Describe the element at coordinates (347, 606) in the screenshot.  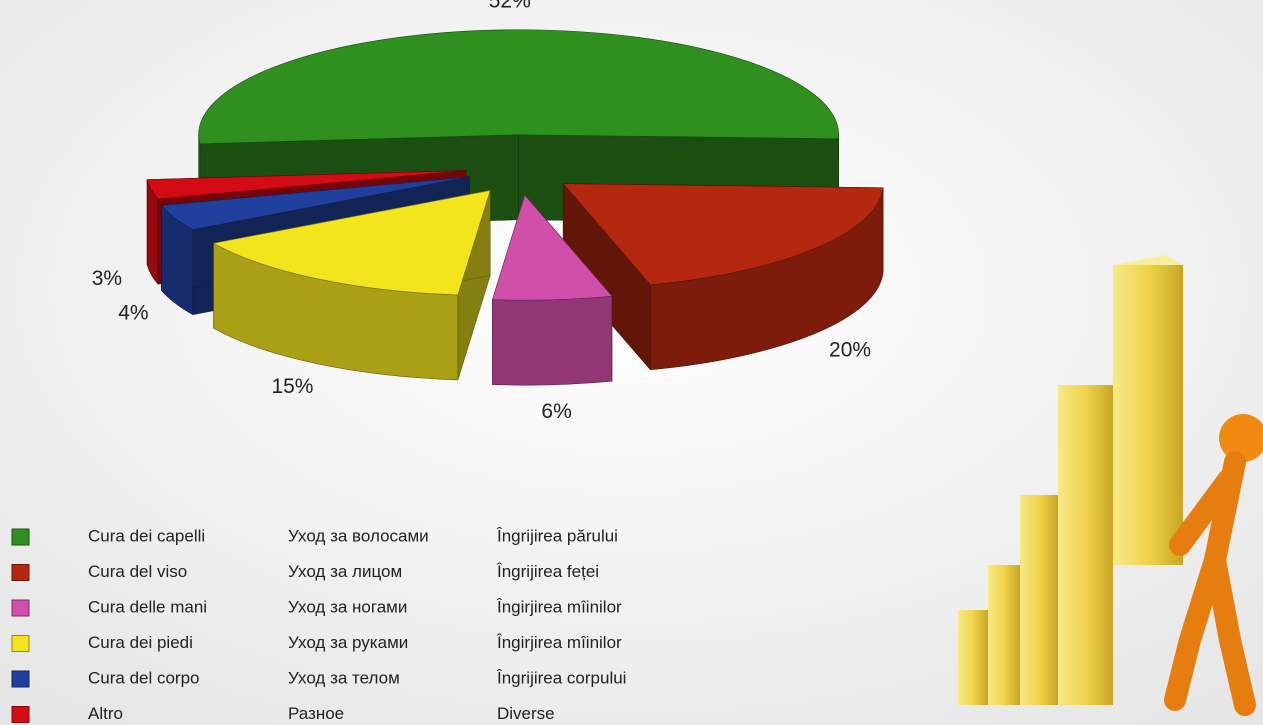
I see `legend-label-ru: Уход за ногами` at that location.